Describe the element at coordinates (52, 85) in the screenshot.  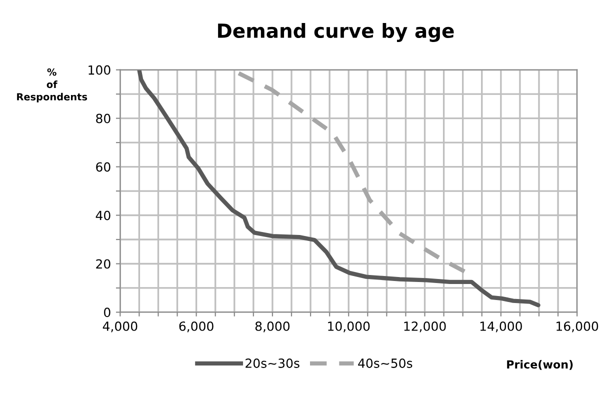
I see `y-axis-title: % of Respondents` at that location.